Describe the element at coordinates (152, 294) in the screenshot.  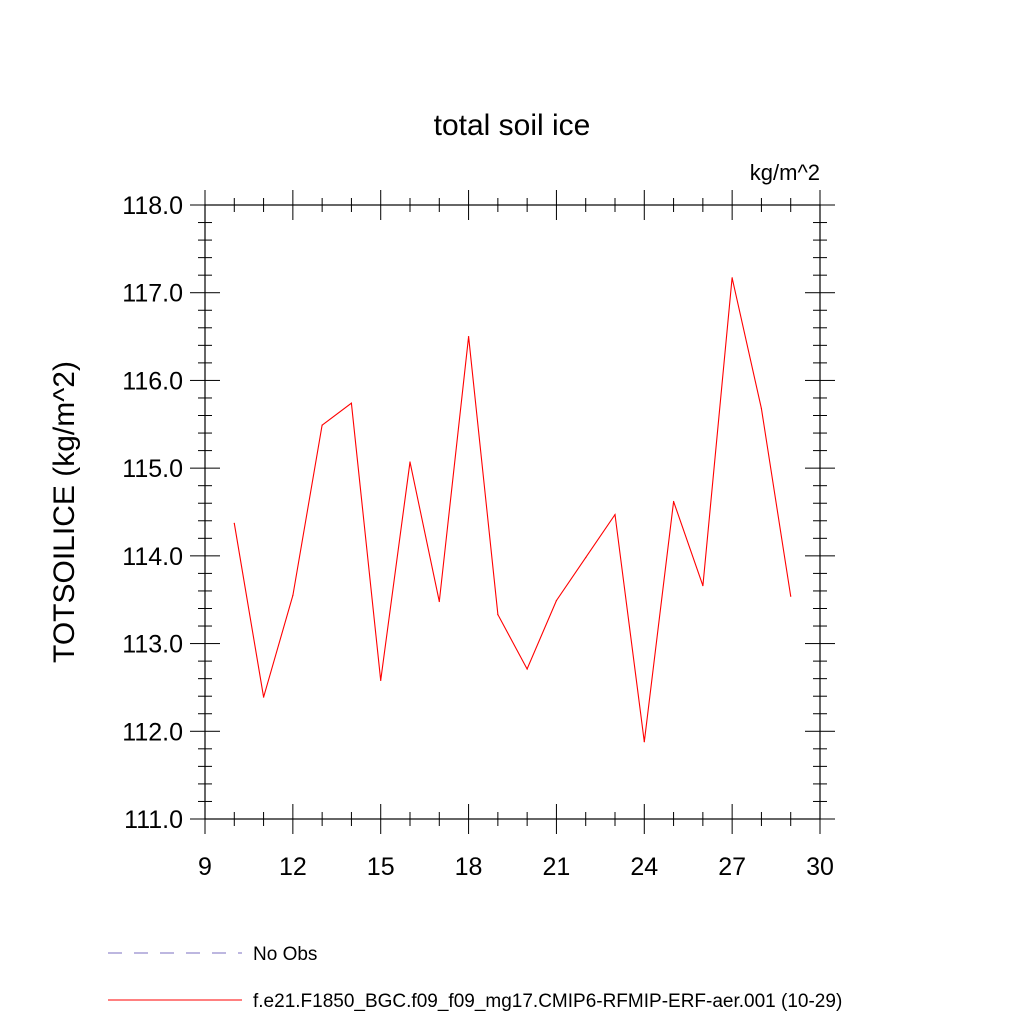
I see `y-tick-label: 117.0` at that location.